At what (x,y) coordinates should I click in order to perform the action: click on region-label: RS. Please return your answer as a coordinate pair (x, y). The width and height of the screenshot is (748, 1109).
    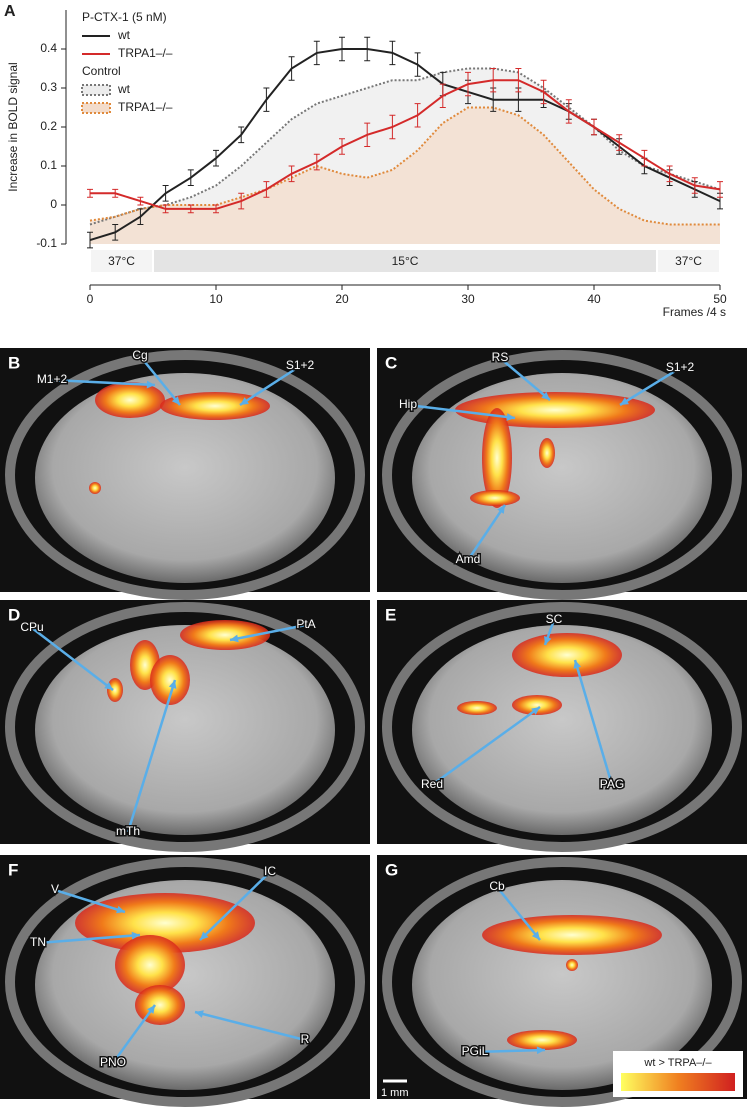
    Looking at the image, I should click on (500, 357).